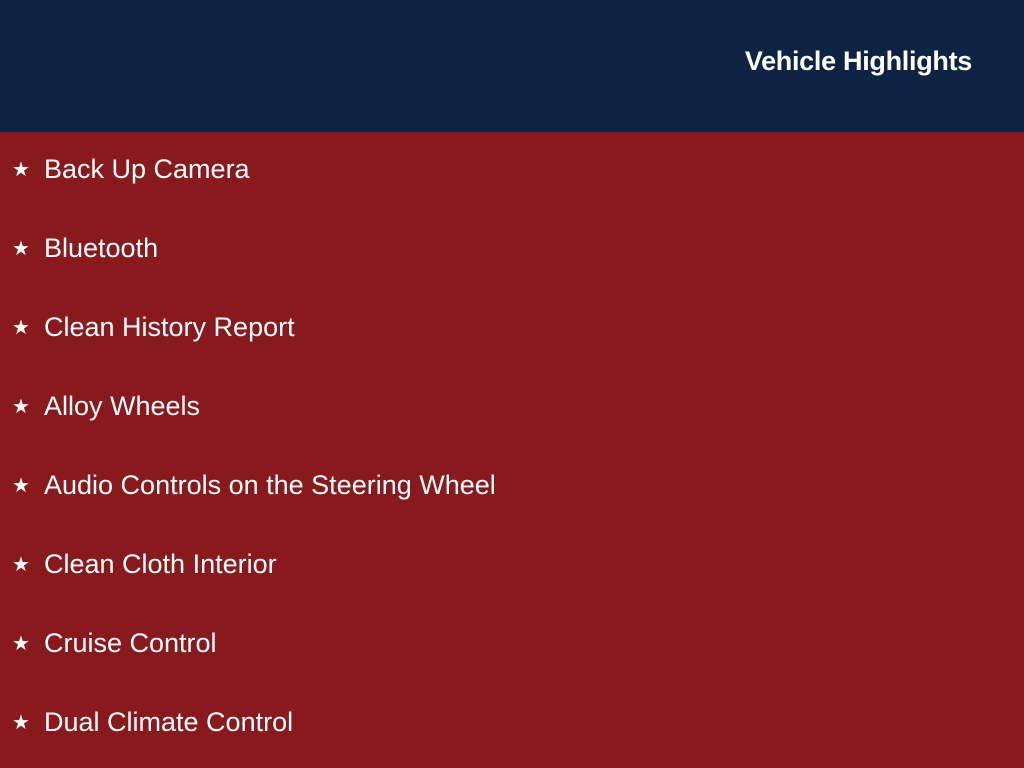  What do you see at coordinates (169, 722) in the screenshot?
I see `highlight-label: Dual Climate Control` at bounding box center [169, 722].